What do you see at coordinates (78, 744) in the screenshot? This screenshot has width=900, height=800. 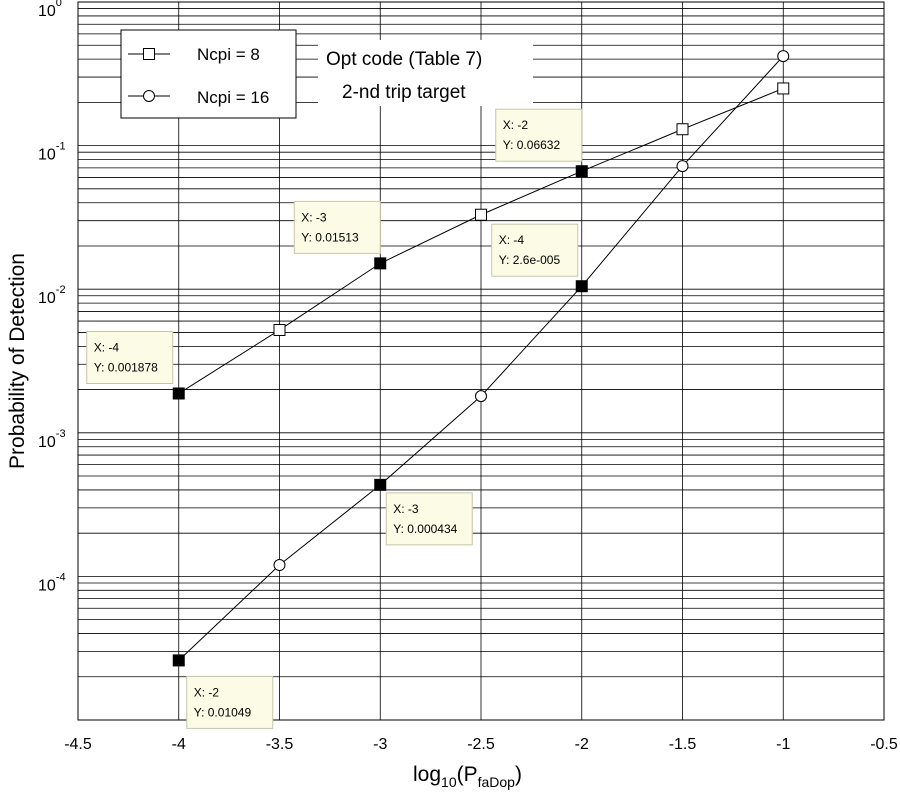 I see `x-tick-label: -4.5` at bounding box center [78, 744].